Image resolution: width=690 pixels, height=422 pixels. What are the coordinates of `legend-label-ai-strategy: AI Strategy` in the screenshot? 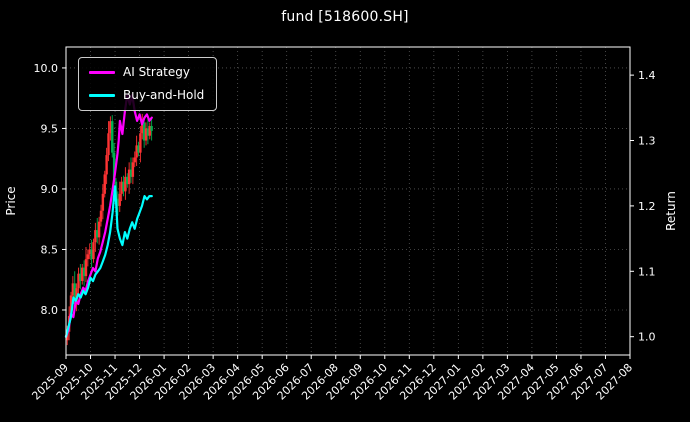 It's located at (156, 72).